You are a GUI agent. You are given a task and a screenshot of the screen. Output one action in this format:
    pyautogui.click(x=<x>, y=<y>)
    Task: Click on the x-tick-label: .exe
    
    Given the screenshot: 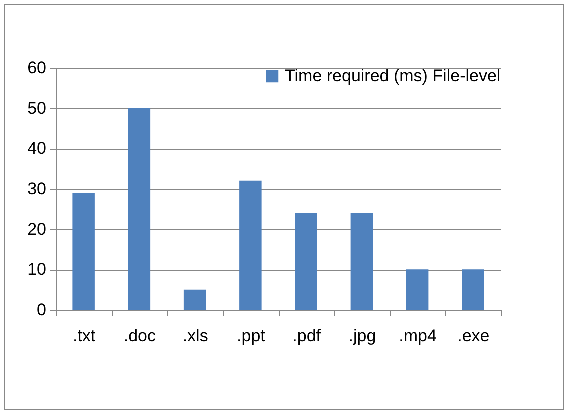 What is the action you would take?
    pyautogui.click(x=474, y=336)
    